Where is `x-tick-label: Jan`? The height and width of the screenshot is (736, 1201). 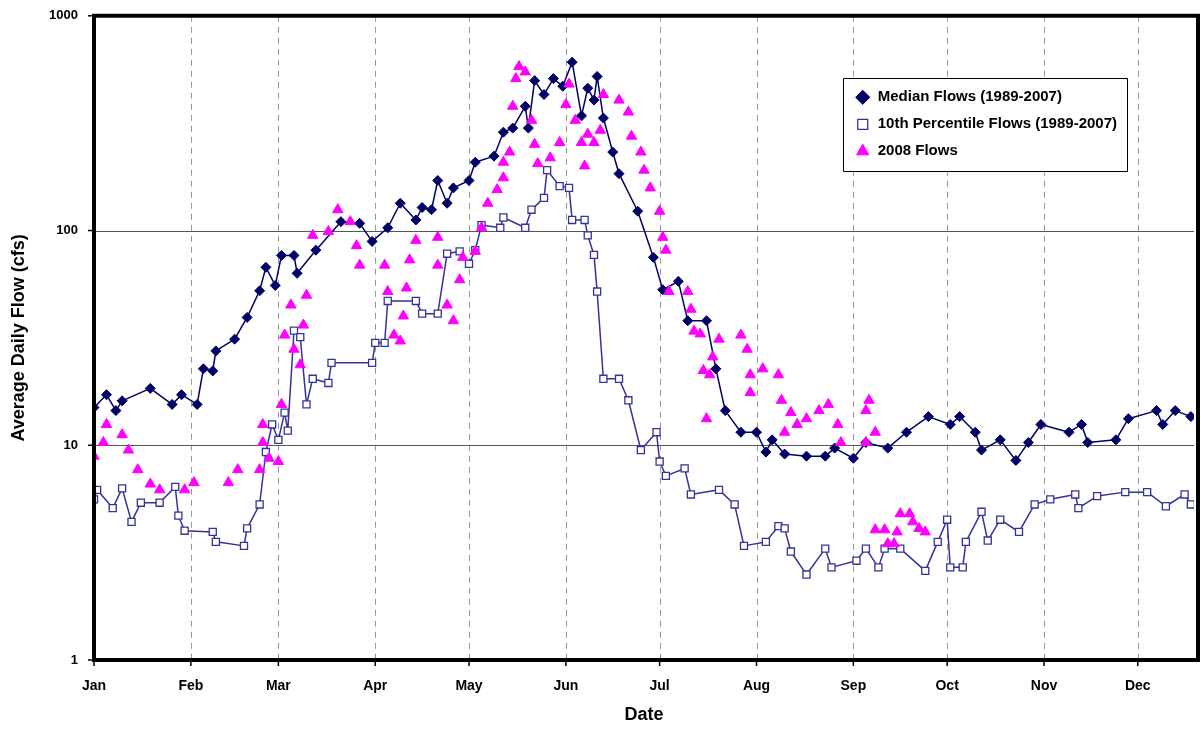 x-tick-label: Jan is located at coordinates (94, 685).